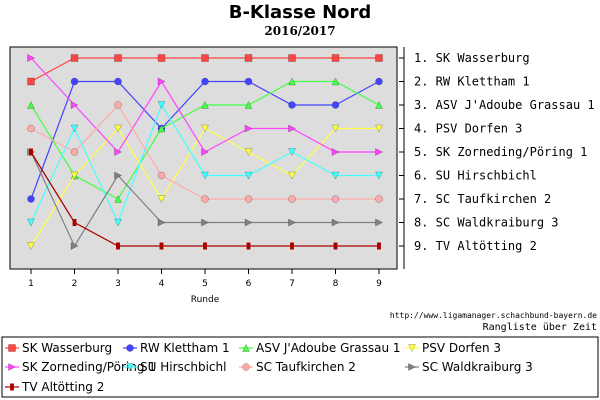  What do you see at coordinates (185, 348) in the screenshot?
I see `legend-label: RW Klettham 1` at bounding box center [185, 348].